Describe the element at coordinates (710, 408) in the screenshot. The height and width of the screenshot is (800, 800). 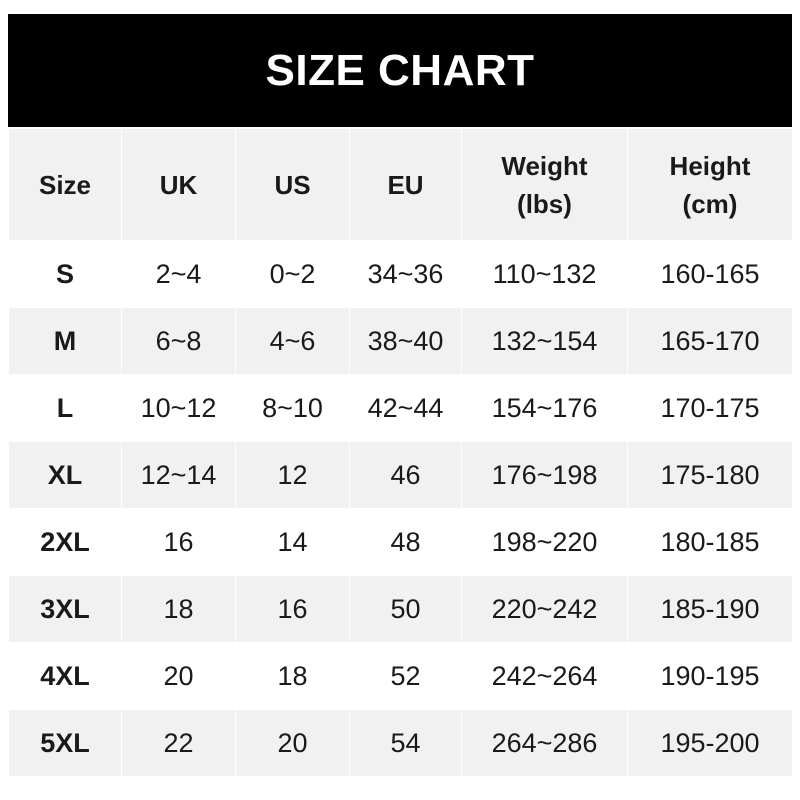
I see `cell-height: 170-175` at that location.